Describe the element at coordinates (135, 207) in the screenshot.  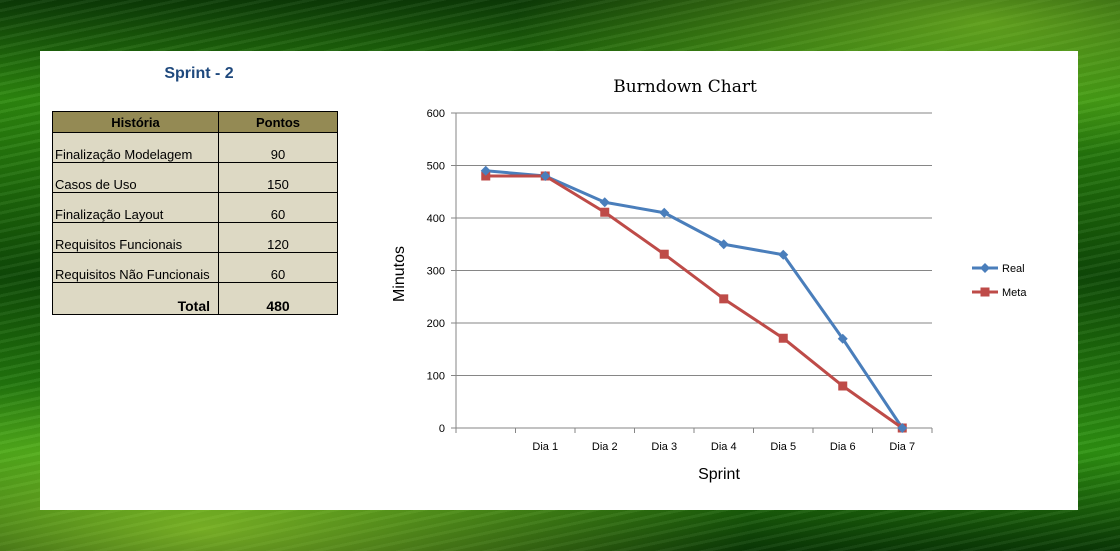
I see `historia-cell: Finalização Layout` at that location.